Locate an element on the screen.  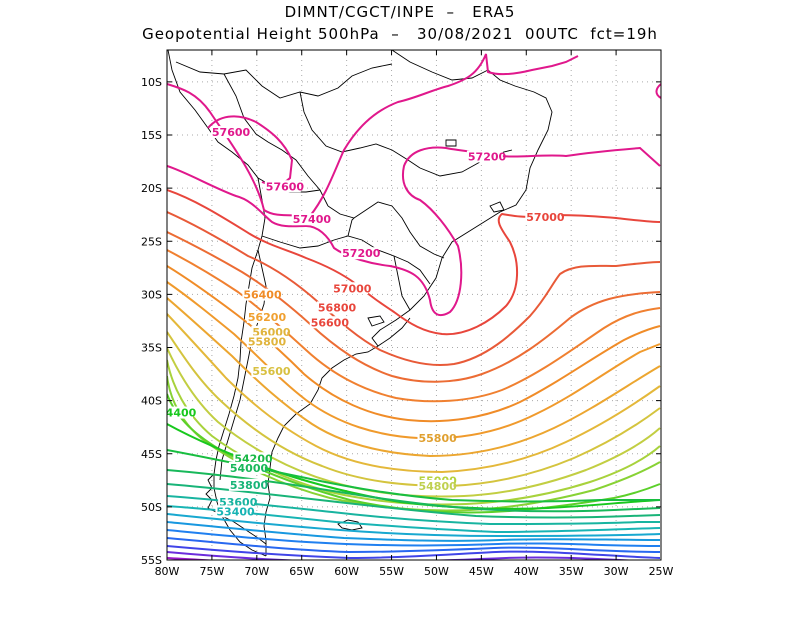
lat-tick-label: 40S is located at coordinates (151, 401).